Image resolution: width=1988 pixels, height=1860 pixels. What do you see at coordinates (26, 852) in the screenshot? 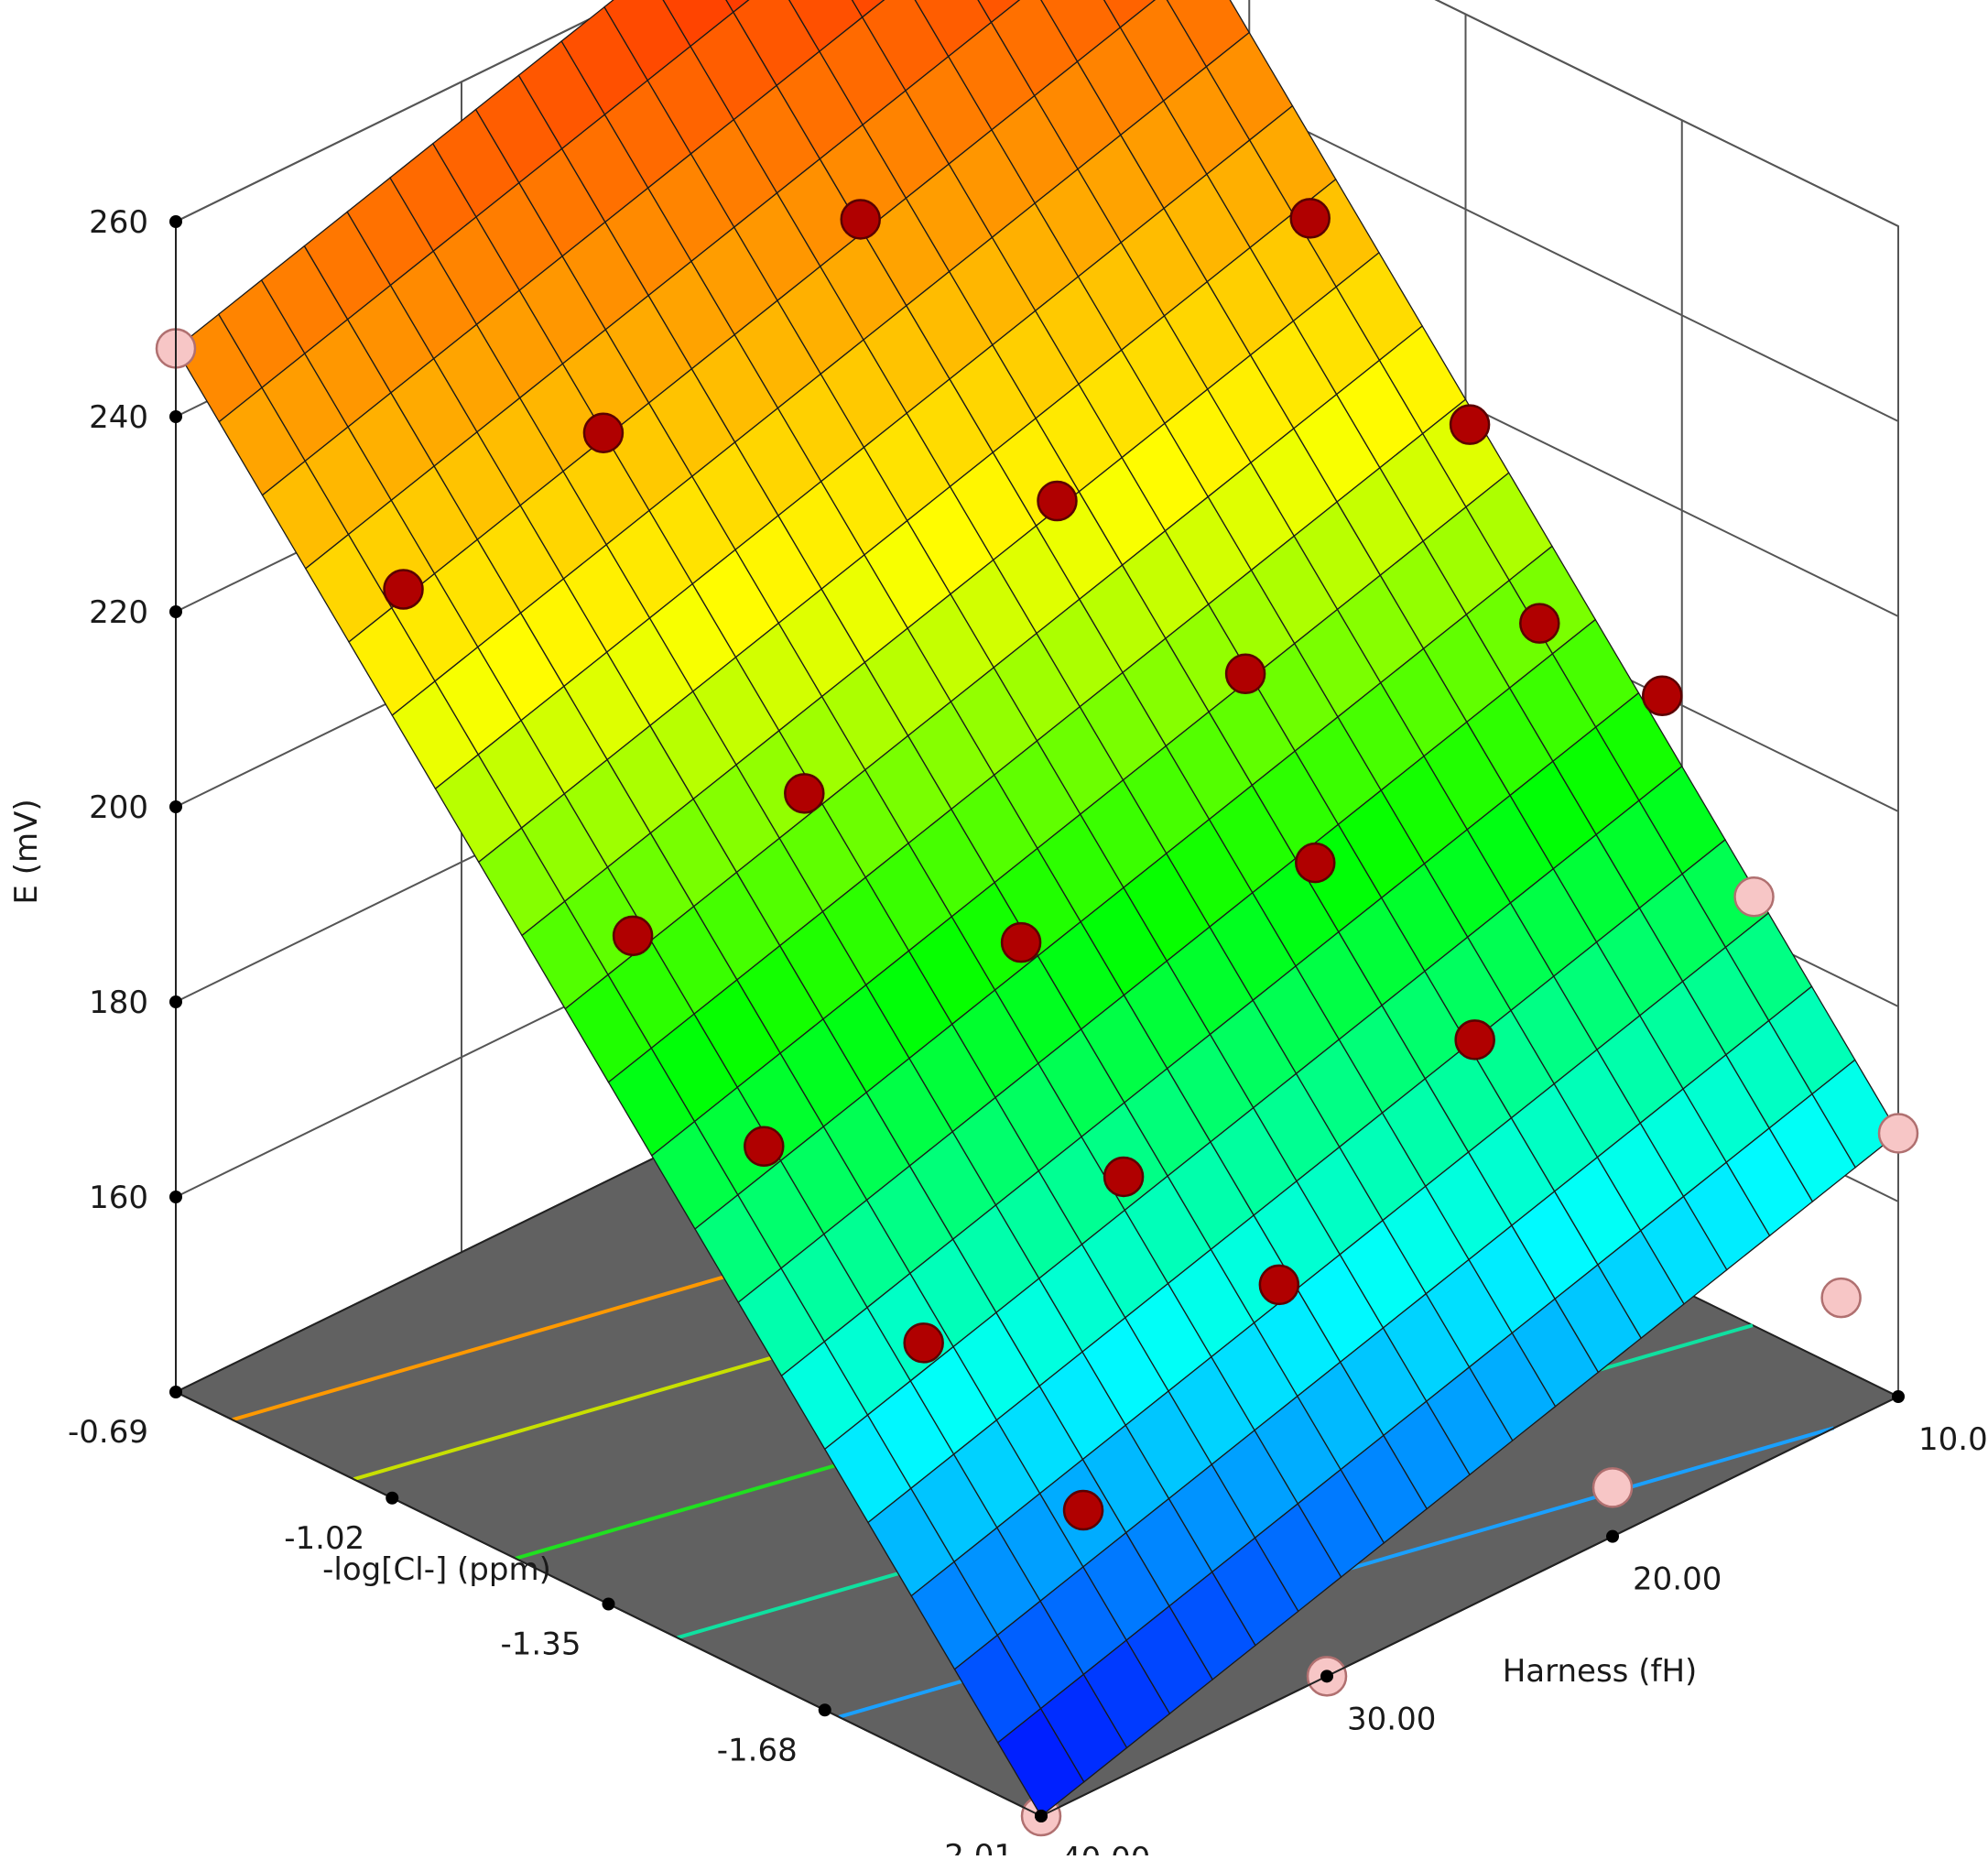
I see `z-axis-title: E (mV)` at bounding box center [26, 852].